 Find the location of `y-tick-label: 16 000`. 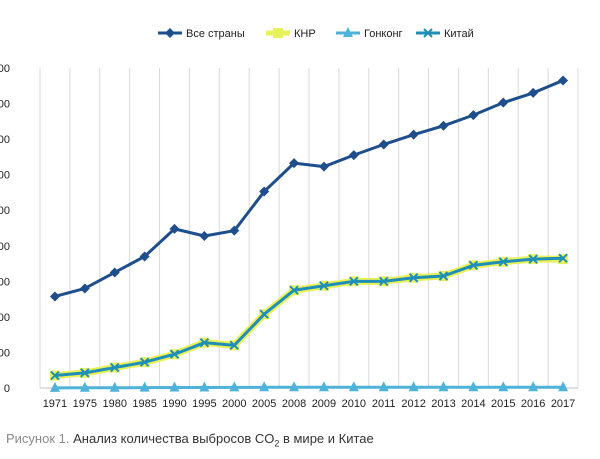

y-tick-label: 16 000 is located at coordinates (5, 105).